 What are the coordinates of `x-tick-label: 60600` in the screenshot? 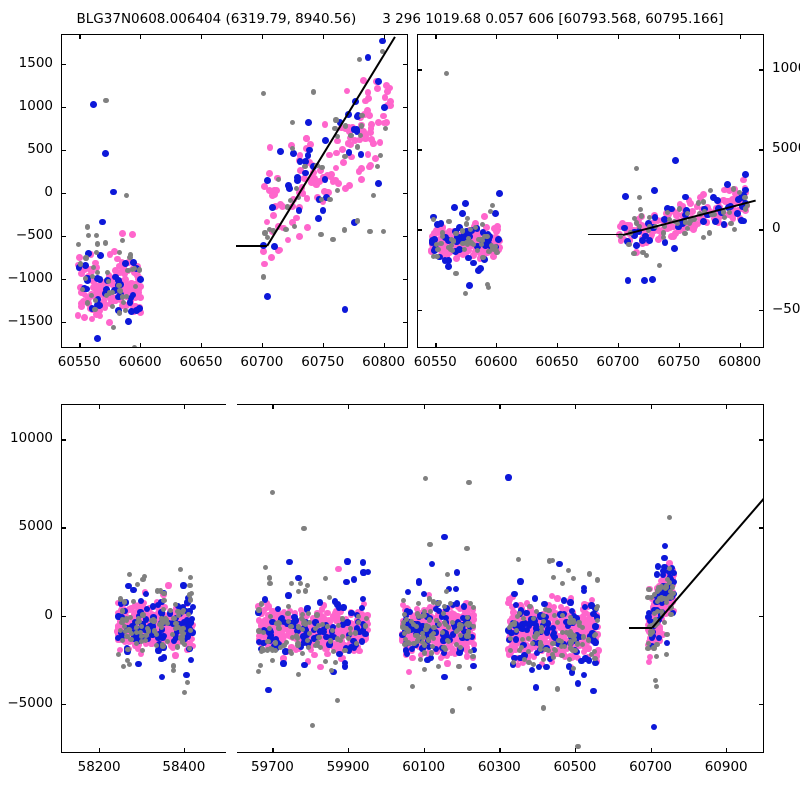 It's located at (496, 362).